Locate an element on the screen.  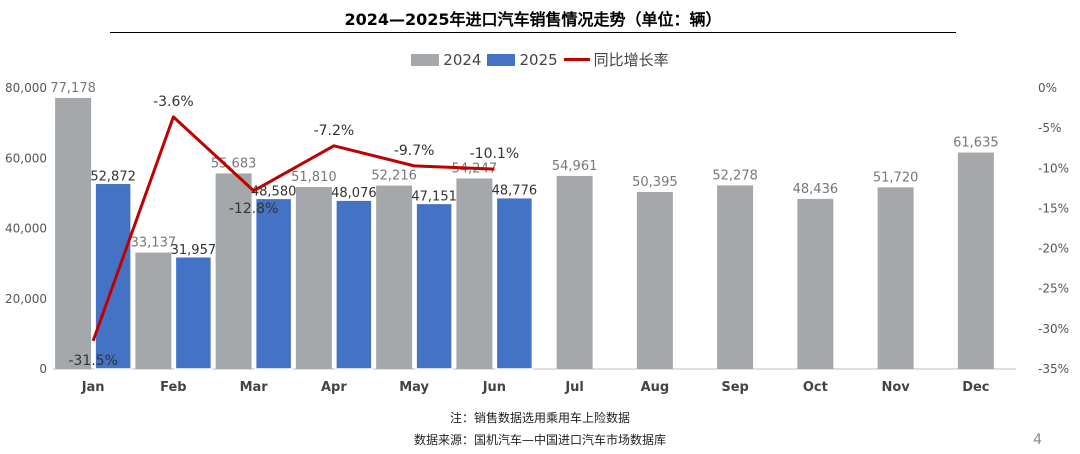
x-tick-label: Oct is located at coordinates (815, 387).